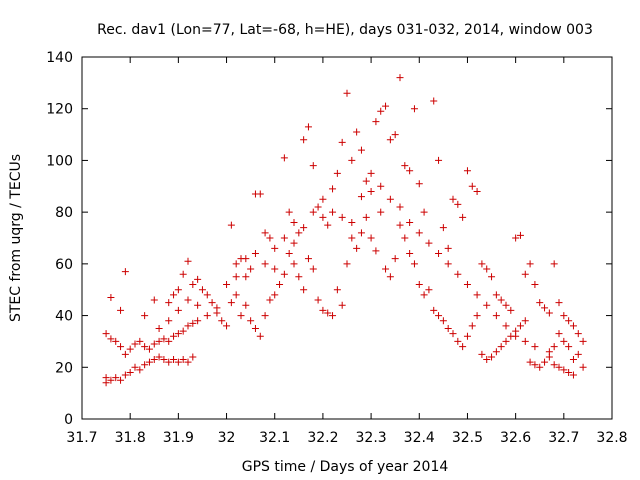 The width and height of the screenshot is (640, 480). What do you see at coordinates (81, 438) in the screenshot?
I see `x-tick-label: 31.7` at bounding box center [81, 438].